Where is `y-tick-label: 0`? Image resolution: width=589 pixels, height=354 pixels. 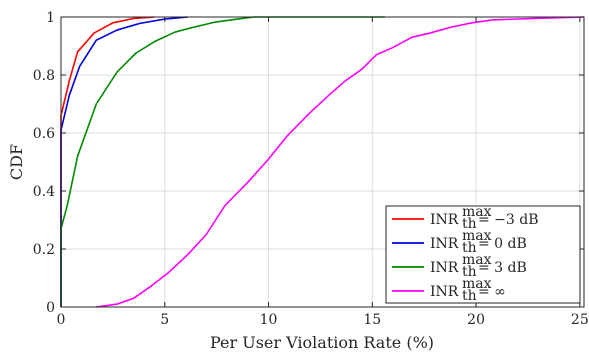 y-tick-label: 0 is located at coordinates (50, 308).